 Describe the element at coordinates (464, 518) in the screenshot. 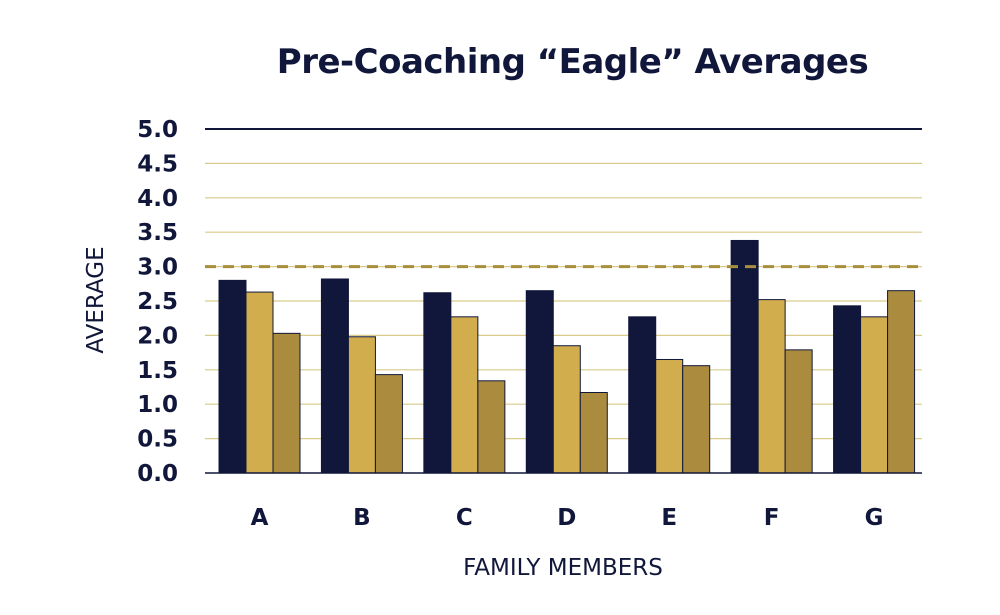

I see `x-tick-label: C` at that location.